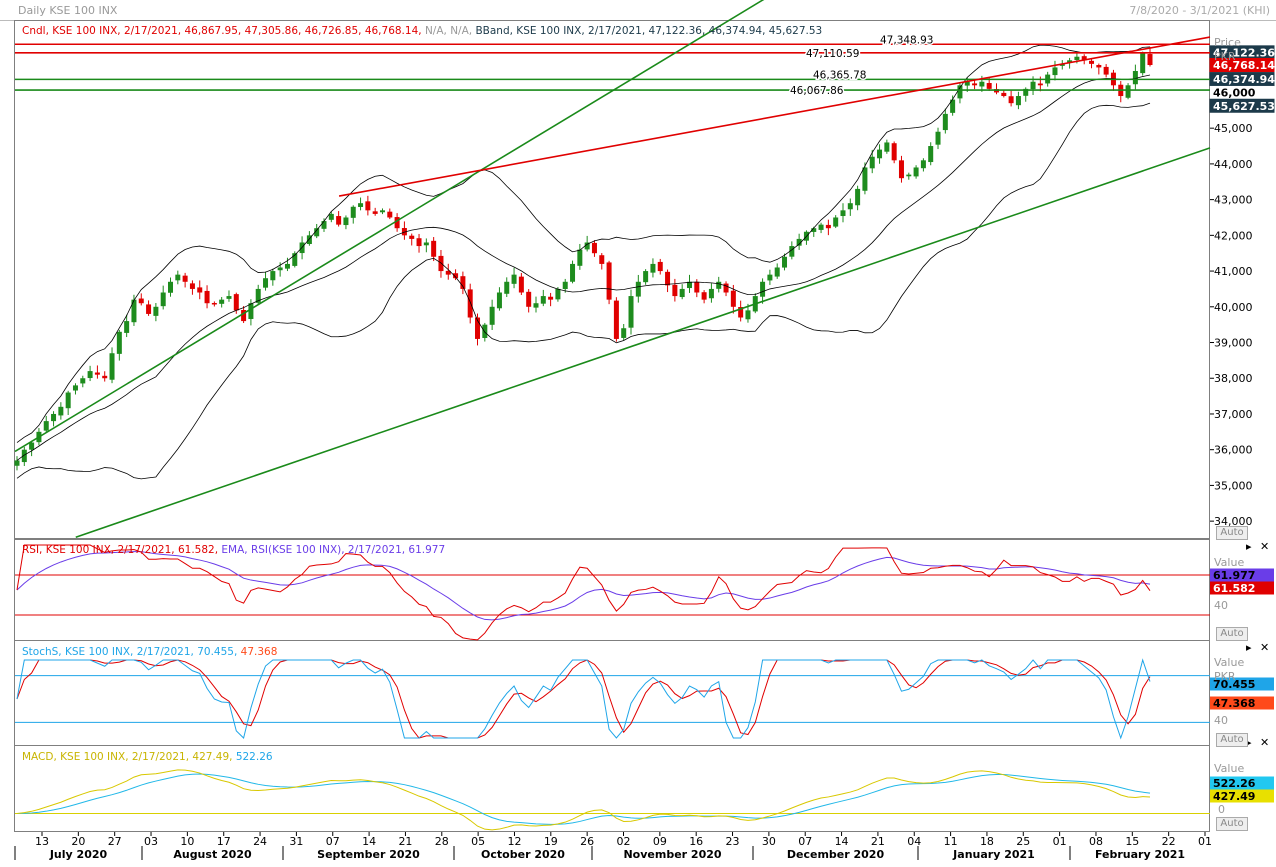 This screenshot has height=867, width=1276. I want to click on x-day-label: 24, so click(260, 841).